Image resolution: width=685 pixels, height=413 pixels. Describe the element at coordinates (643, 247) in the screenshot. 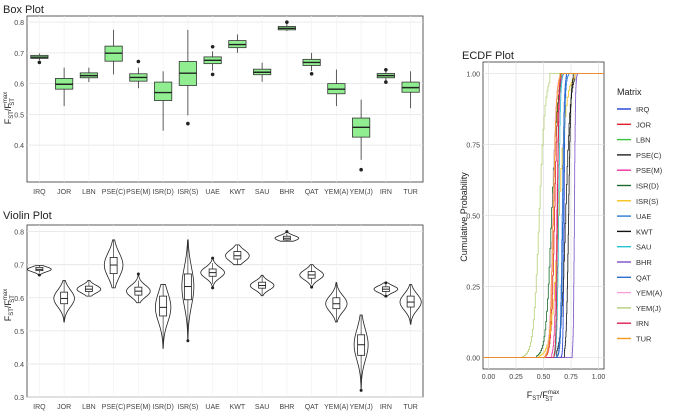

I see `legend-label: SAU` at that location.